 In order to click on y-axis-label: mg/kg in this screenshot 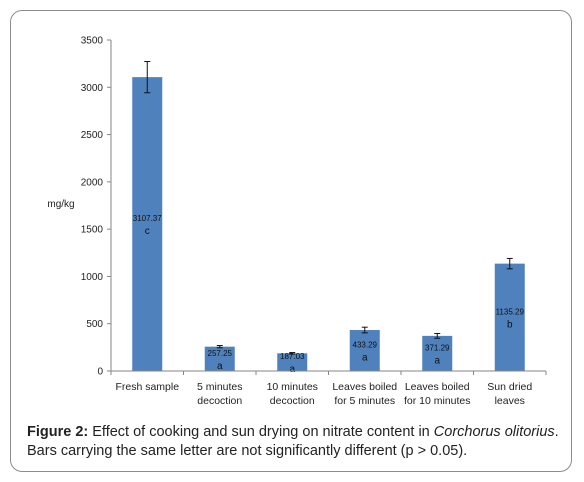, I will do `click(60, 204)`.